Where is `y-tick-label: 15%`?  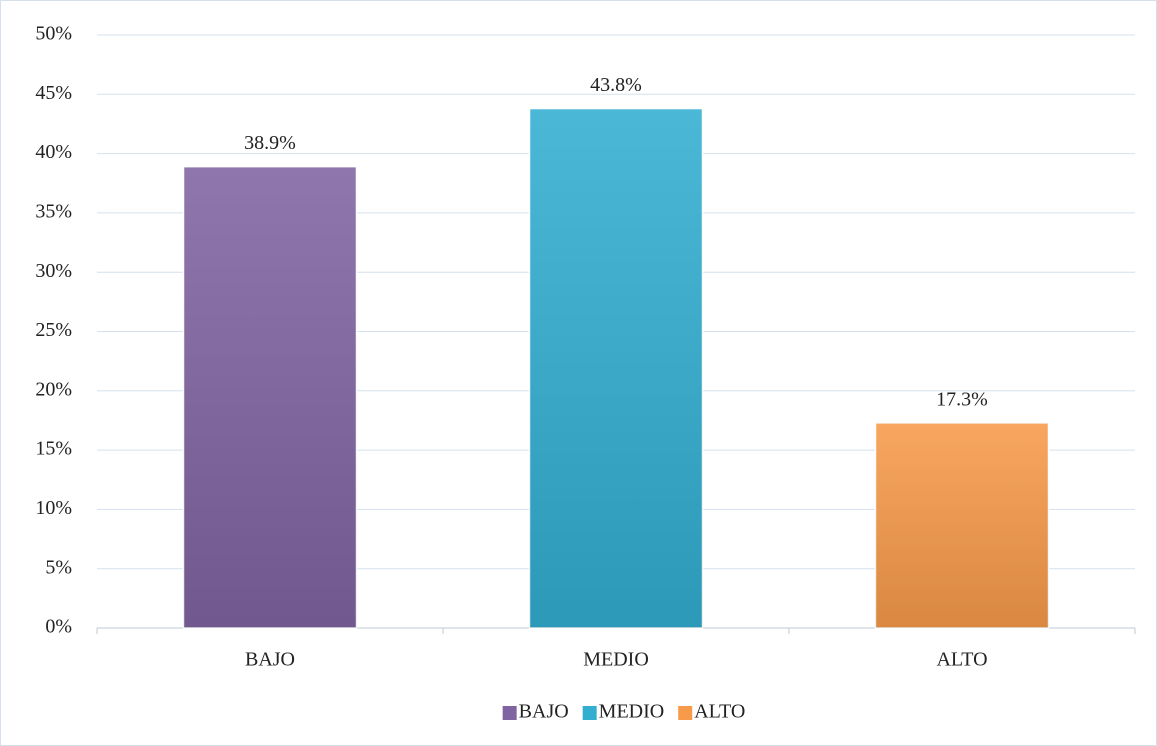 y-tick-label: 15% is located at coordinates (53, 449).